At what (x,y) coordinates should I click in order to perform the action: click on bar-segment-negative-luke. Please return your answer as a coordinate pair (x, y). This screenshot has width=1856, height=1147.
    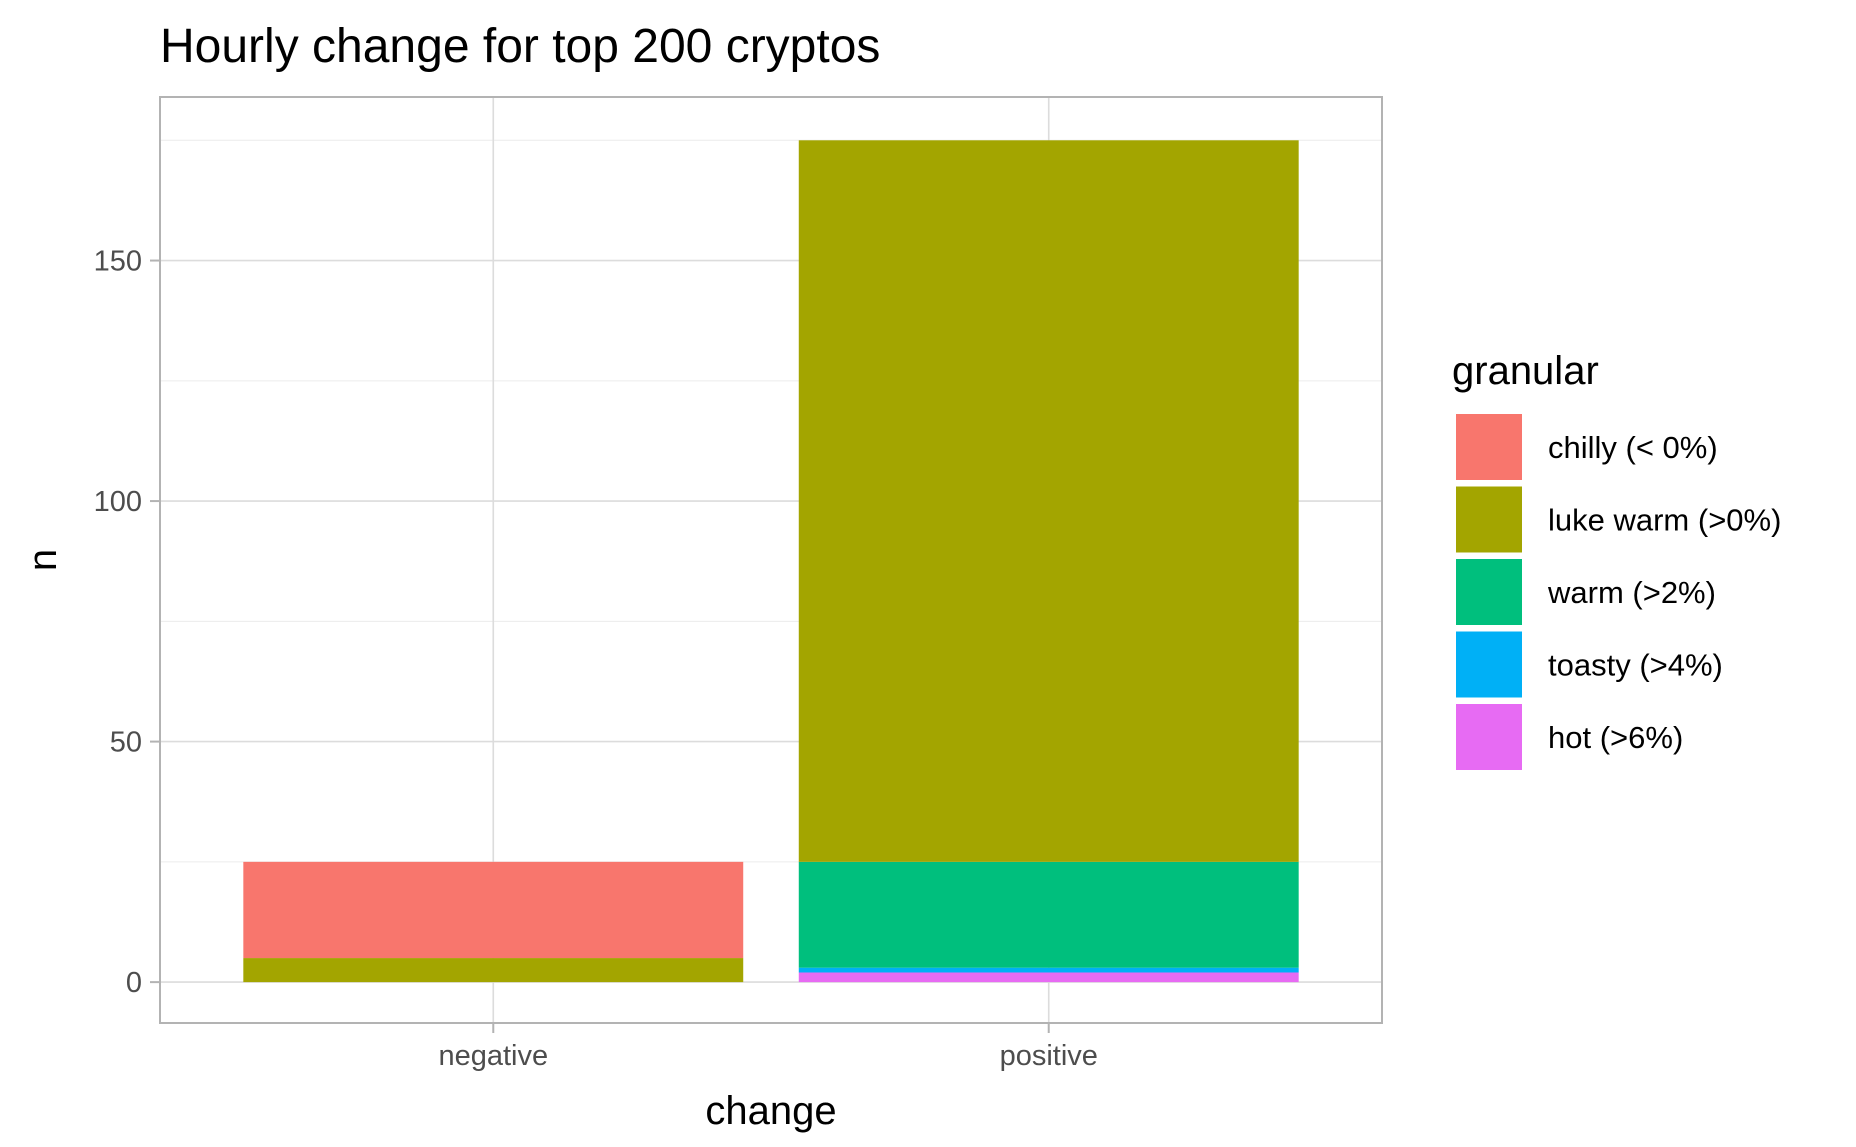
    Looking at the image, I should click on (493, 970).